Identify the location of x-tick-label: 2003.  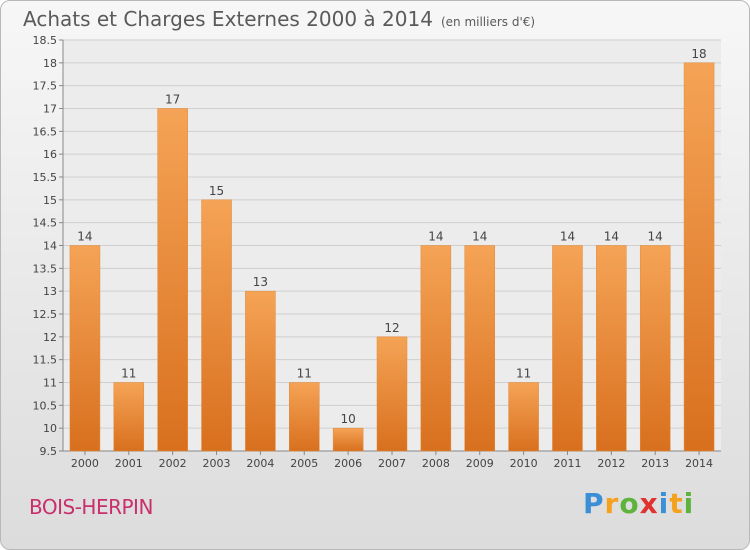
(217, 463).